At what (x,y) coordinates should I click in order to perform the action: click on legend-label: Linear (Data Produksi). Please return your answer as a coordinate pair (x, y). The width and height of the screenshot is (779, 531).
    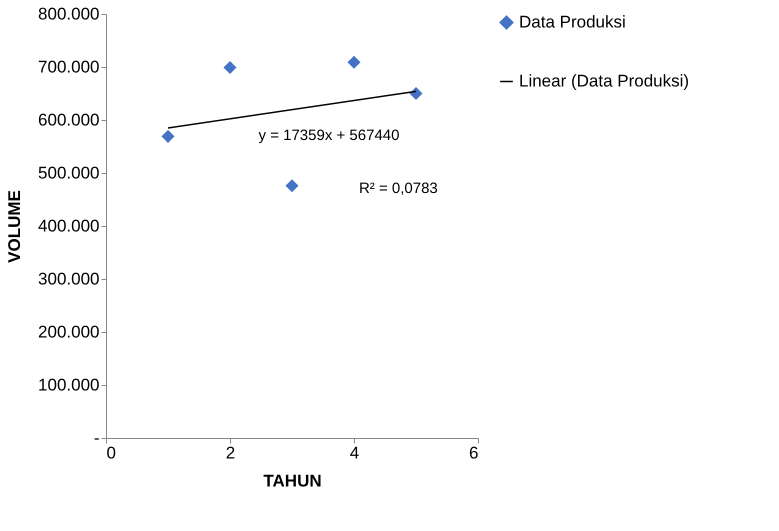
    Looking at the image, I should click on (604, 81).